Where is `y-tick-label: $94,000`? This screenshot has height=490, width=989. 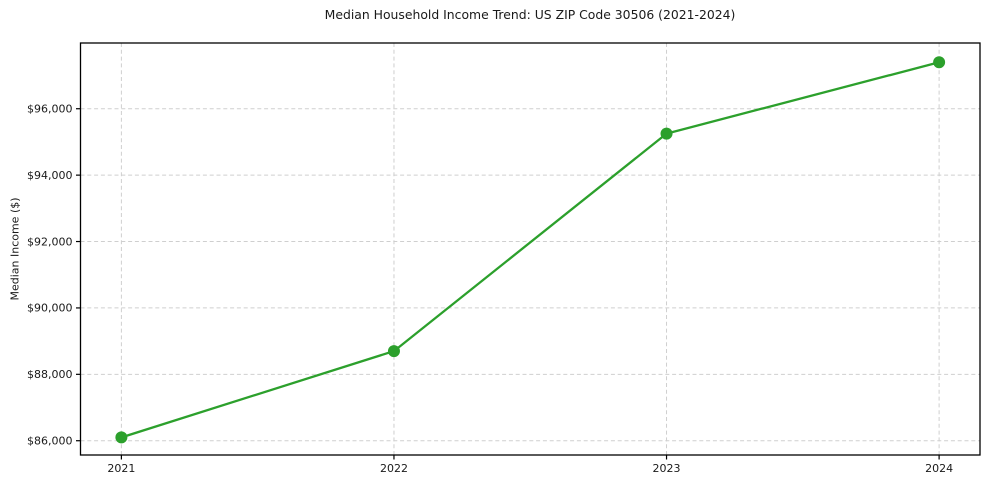 y-tick-label: $94,000 is located at coordinates (50, 175).